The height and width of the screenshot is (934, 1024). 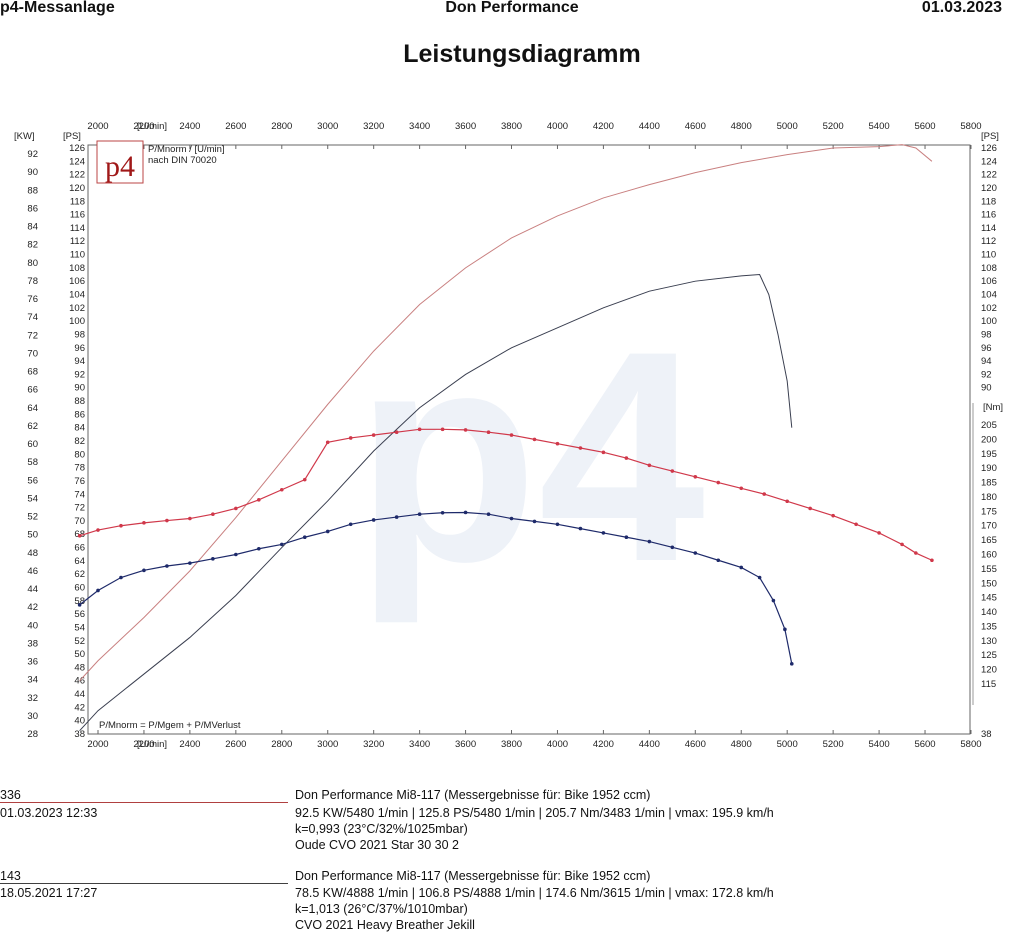 What do you see at coordinates (77, 308) in the screenshot?
I see `ps-left-tick-label: 102` at bounding box center [77, 308].